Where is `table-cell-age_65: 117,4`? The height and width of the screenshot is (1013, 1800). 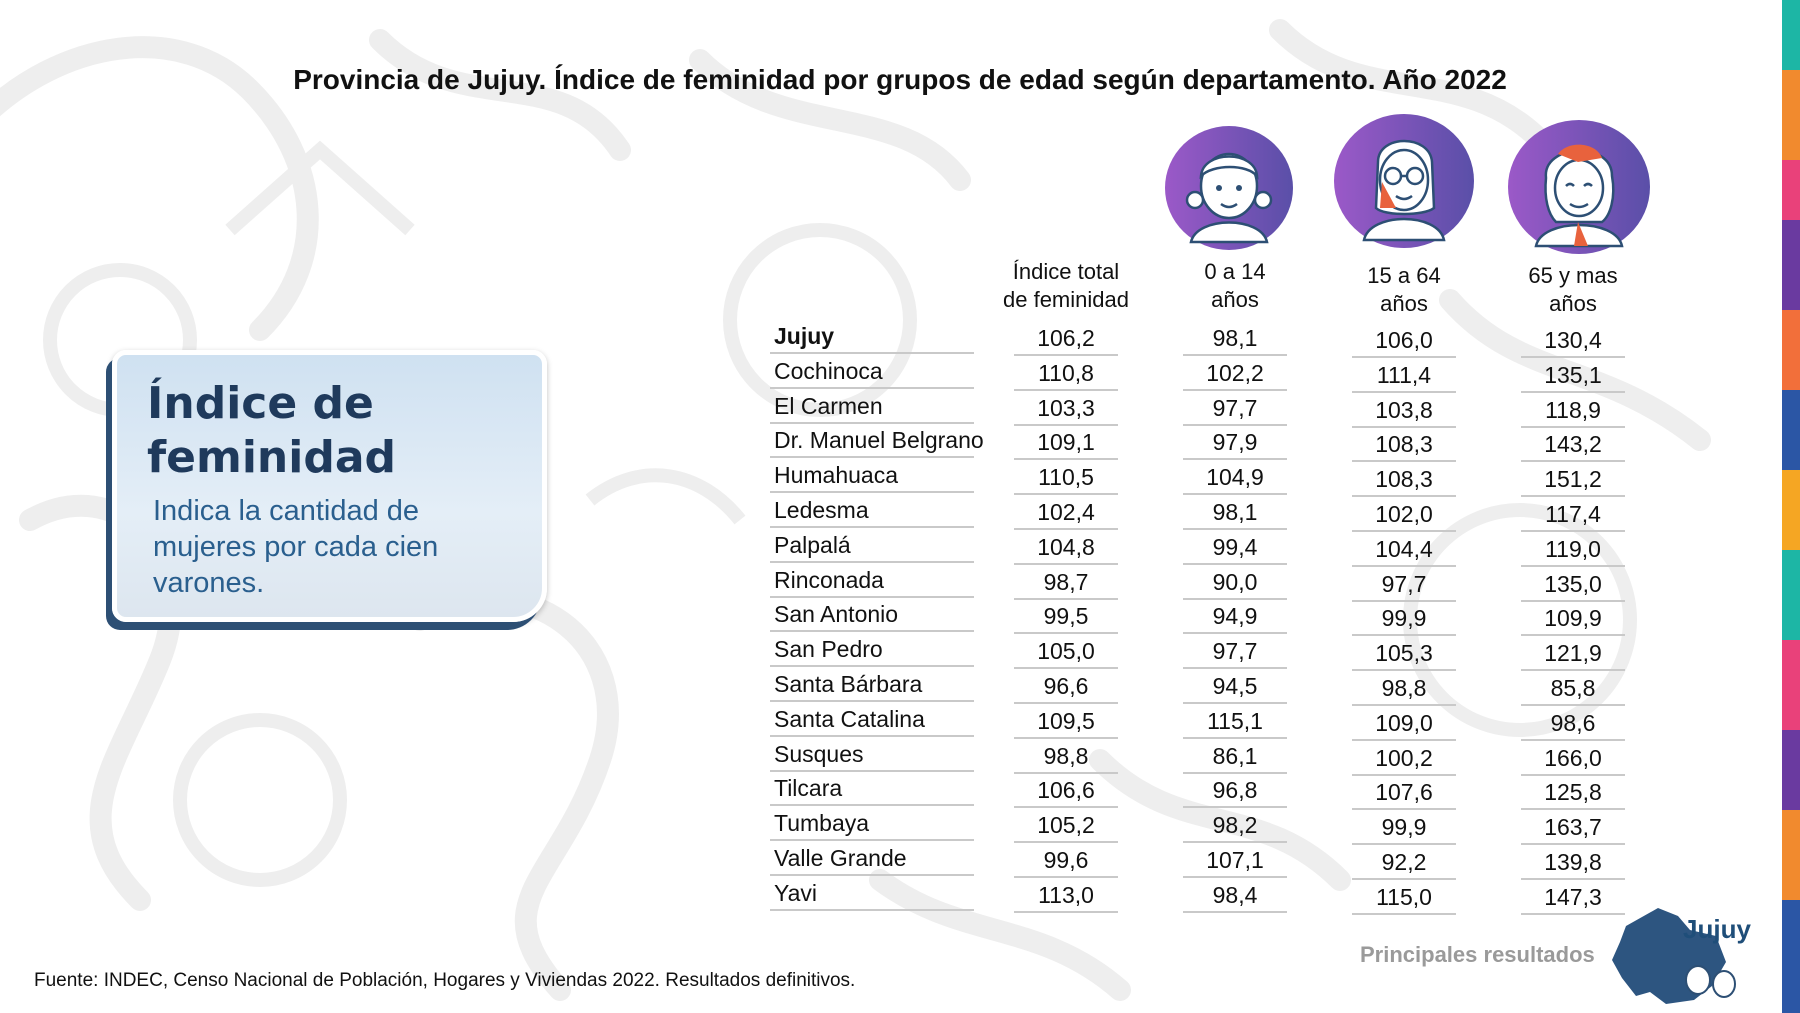
table-cell-age_65: 117,4 is located at coordinates (1573, 514).